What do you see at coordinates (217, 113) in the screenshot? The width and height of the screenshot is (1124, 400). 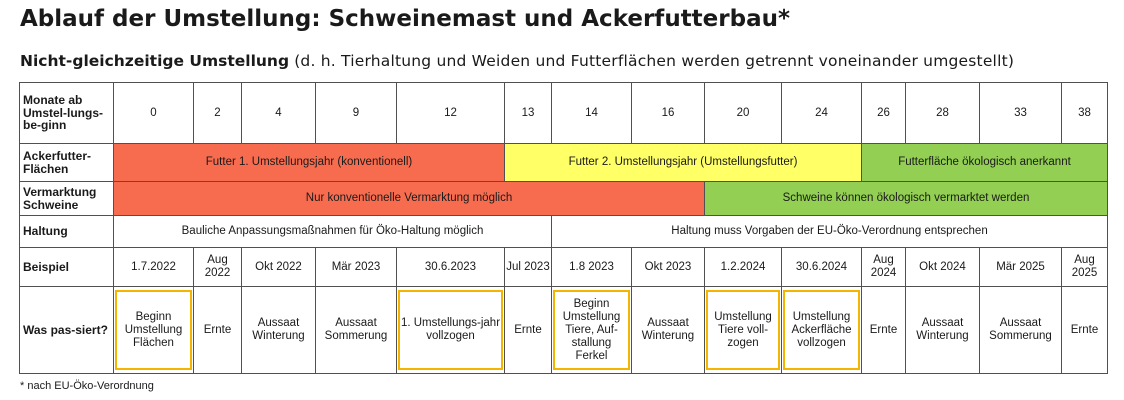 I see `month-cell: 2` at bounding box center [217, 113].